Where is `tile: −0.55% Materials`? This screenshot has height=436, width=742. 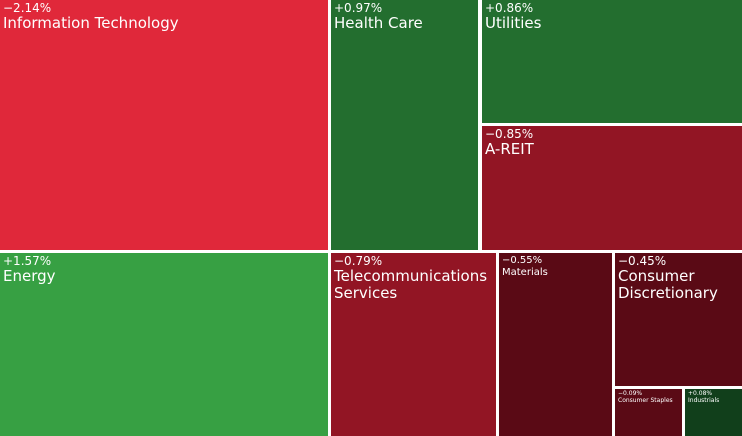 tile: −0.55% Materials is located at coordinates (555, 344).